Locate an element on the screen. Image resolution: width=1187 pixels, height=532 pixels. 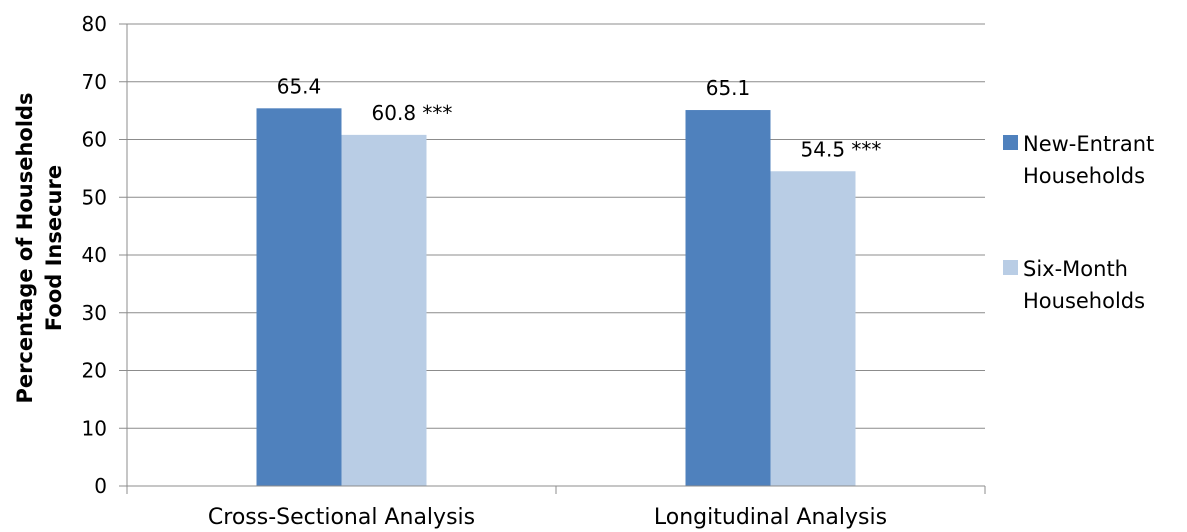
y-axis-title-line-1: Percentage of Households is located at coordinates (25, 247).